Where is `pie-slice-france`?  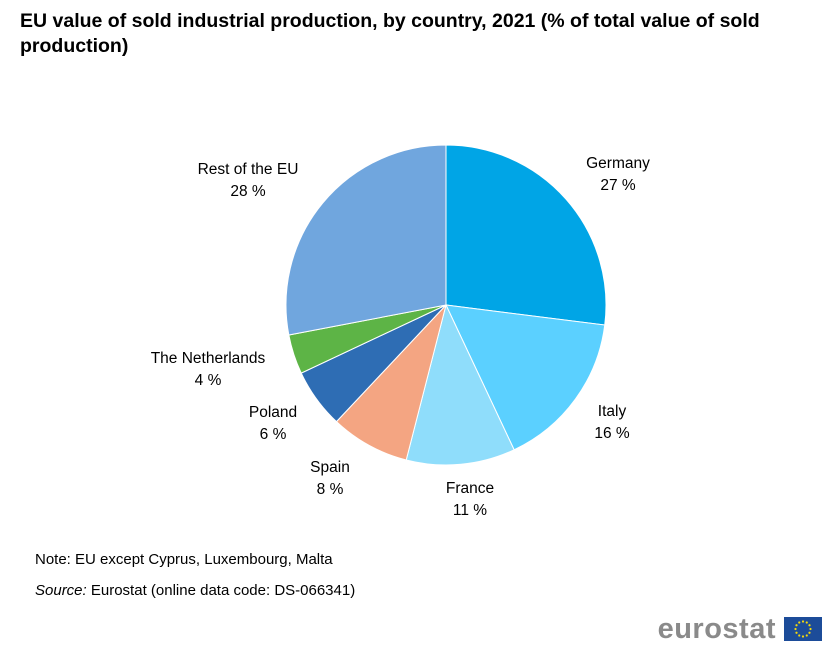 pie-slice-france is located at coordinates (460, 384).